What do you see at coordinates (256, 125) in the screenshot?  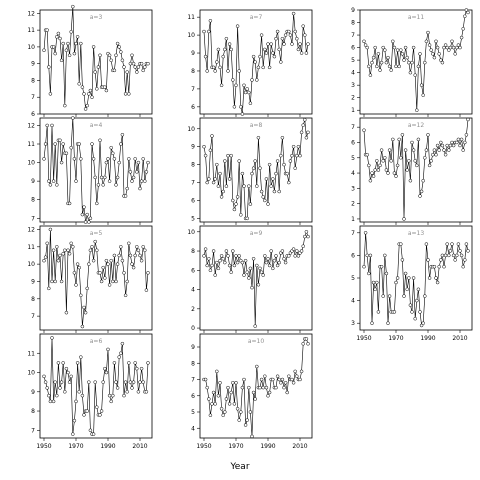 I see `panel-title: a=8` at bounding box center [256, 125].